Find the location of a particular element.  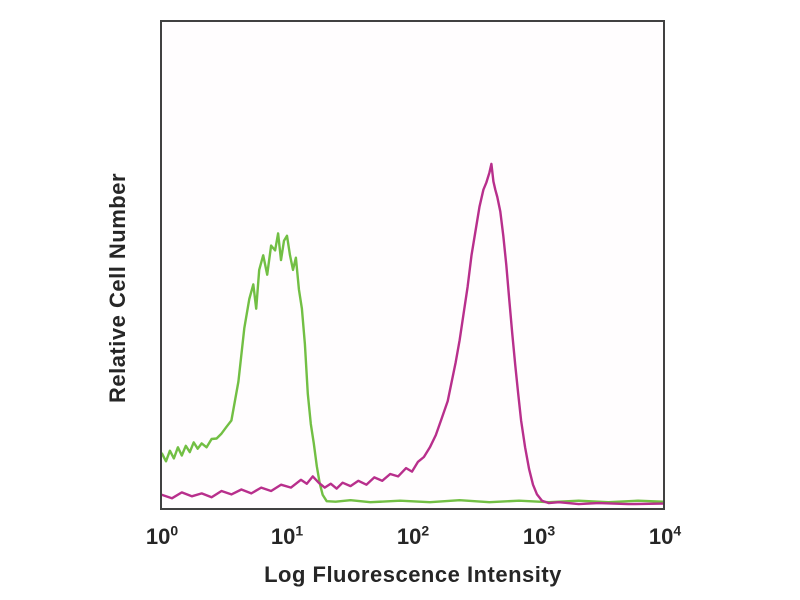

x-tick-1e4: 10⁴ is located at coordinates (665, 537).